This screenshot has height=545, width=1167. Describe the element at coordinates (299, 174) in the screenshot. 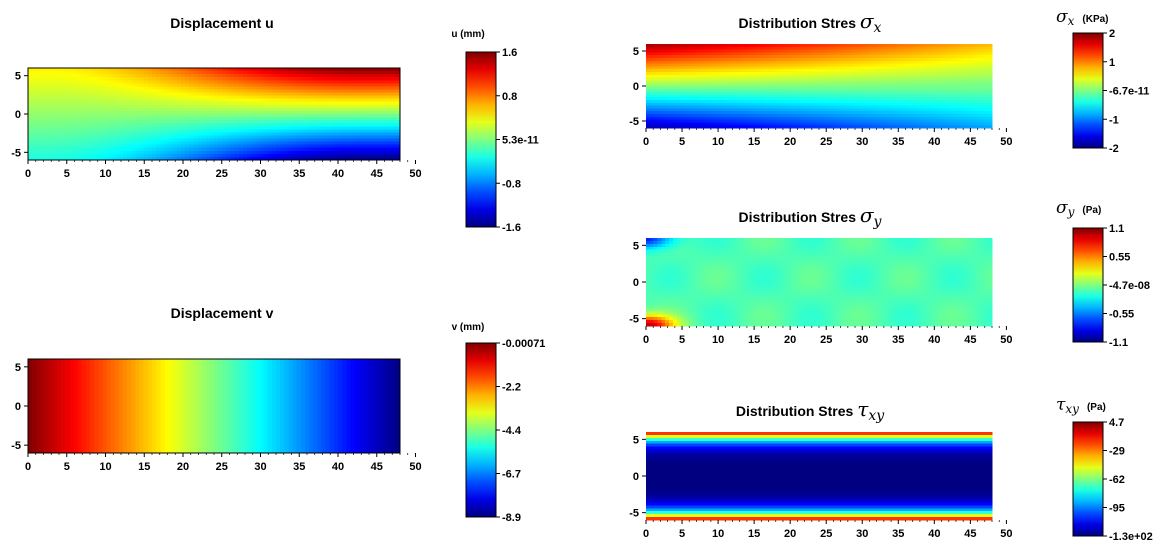

I see `x-tick-label: 35` at that location.